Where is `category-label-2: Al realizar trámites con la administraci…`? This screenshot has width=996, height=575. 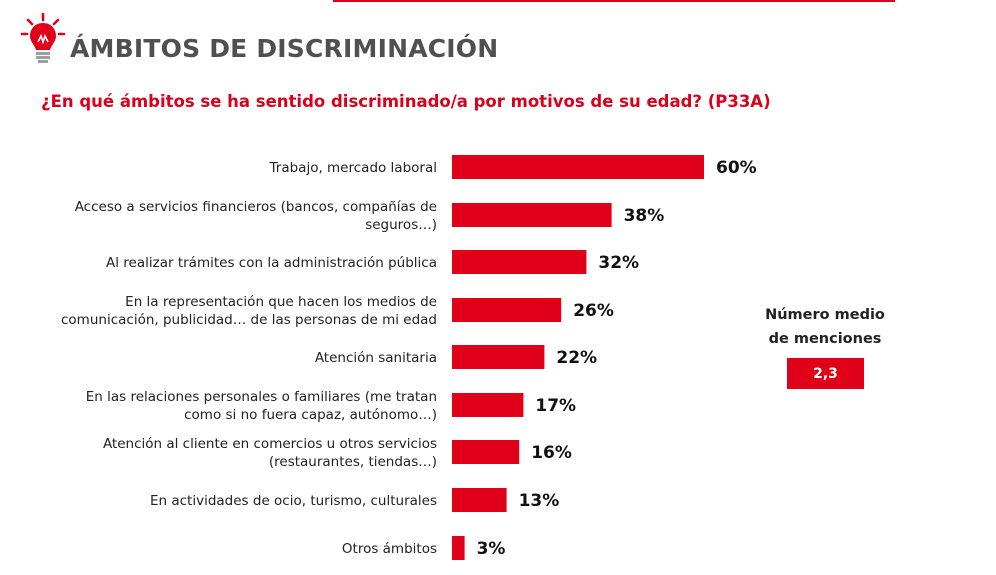 category-label-2: Al realizar trámites con la administraci… is located at coordinates (271, 263).